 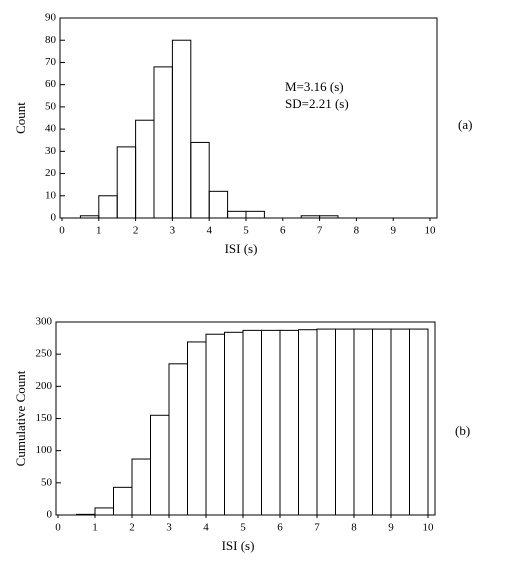 I want to click on annotation: M=3.16 (s), so click(x=314, y=86).